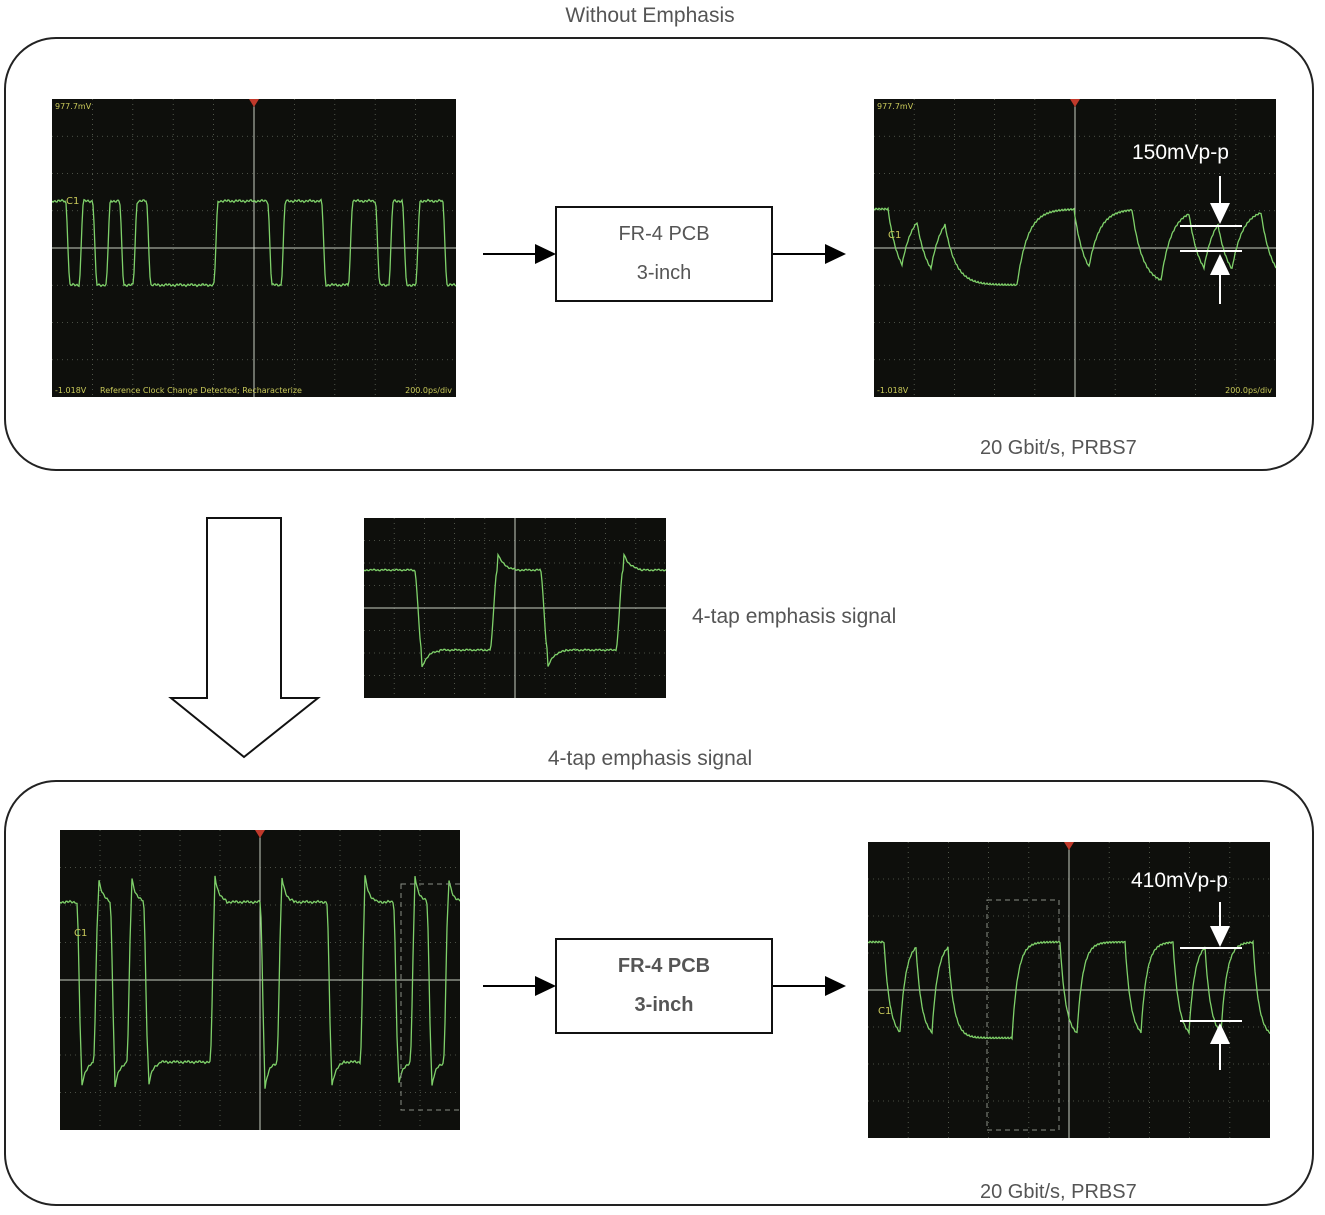 This screenshot has width=1325, height=1215. I want to click on scope-bottom-output: C1 410mVp-p, so click(1069, 990).